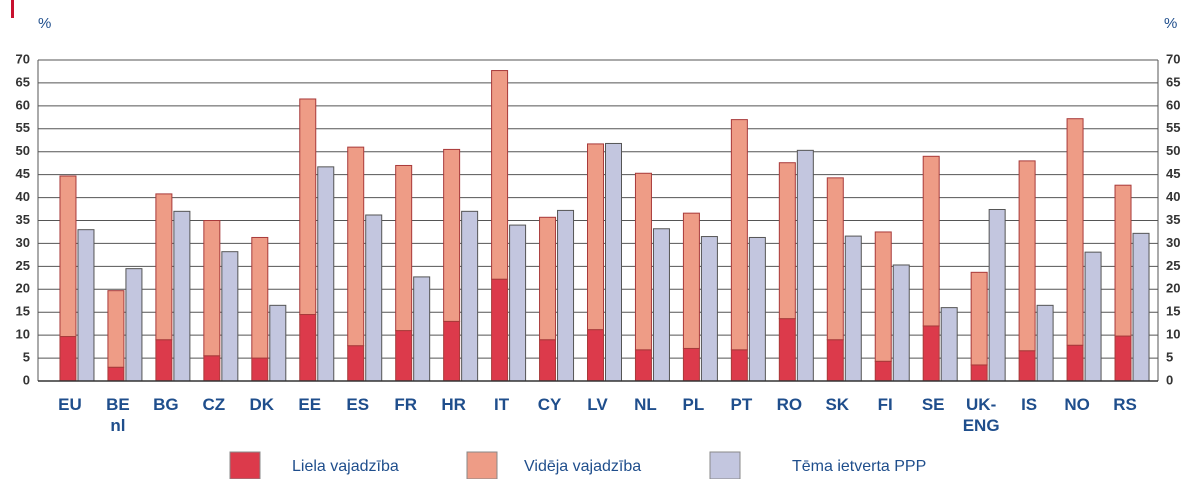 The height and width of the screenshot is (479, 1188). I want to click on x-tick-label: BE nl, so click(118, 415).